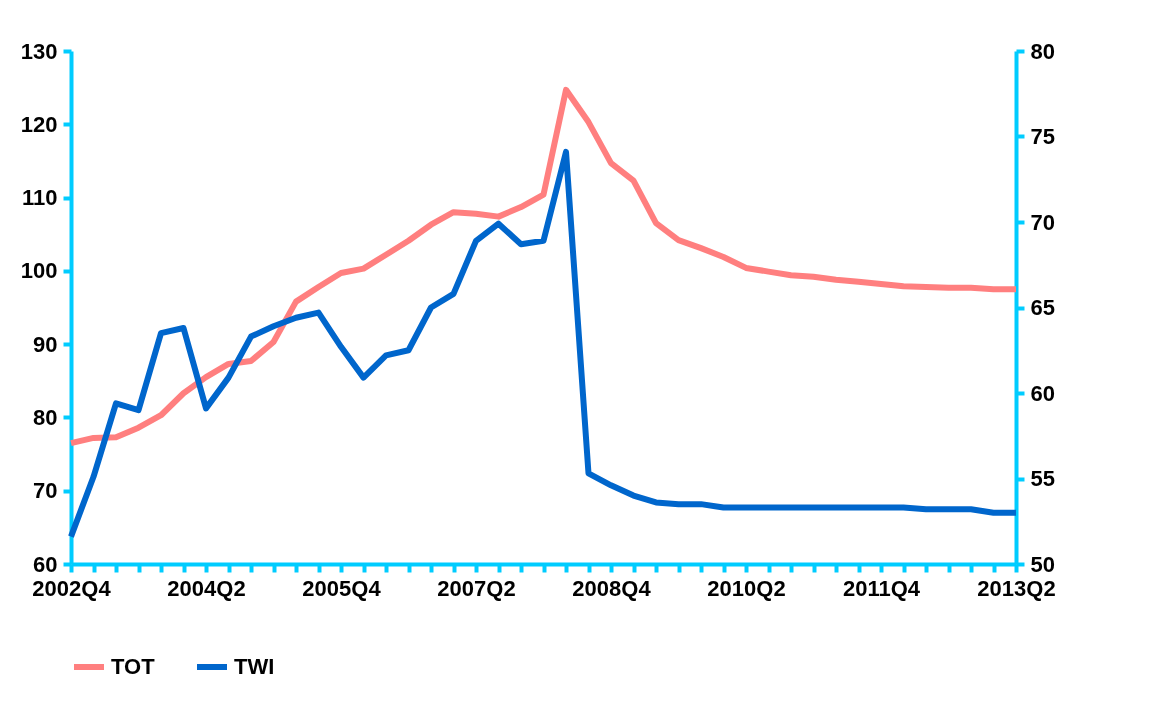  I want to click on y-tick-label: 130, so click(39, 51).